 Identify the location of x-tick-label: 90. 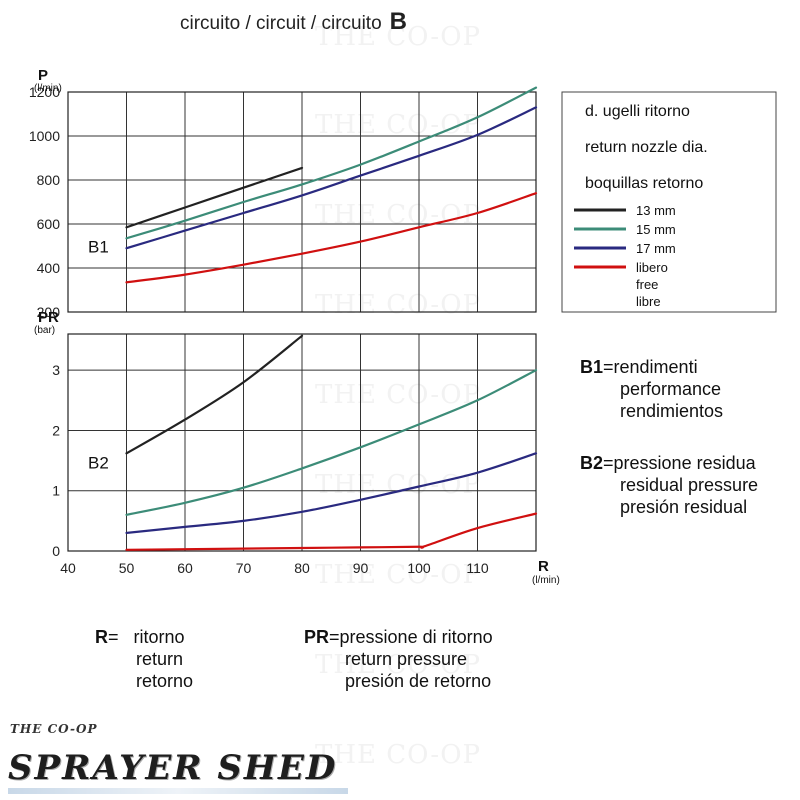
(361, 568).